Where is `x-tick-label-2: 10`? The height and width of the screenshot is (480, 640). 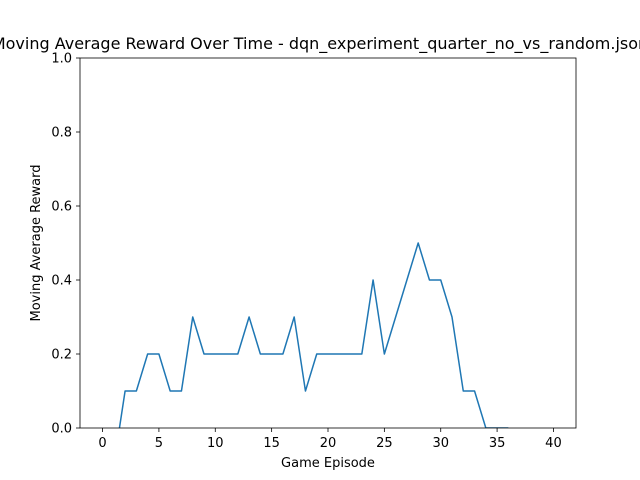 x-tick-label-2: 10 is located at coordinates (215, 443).